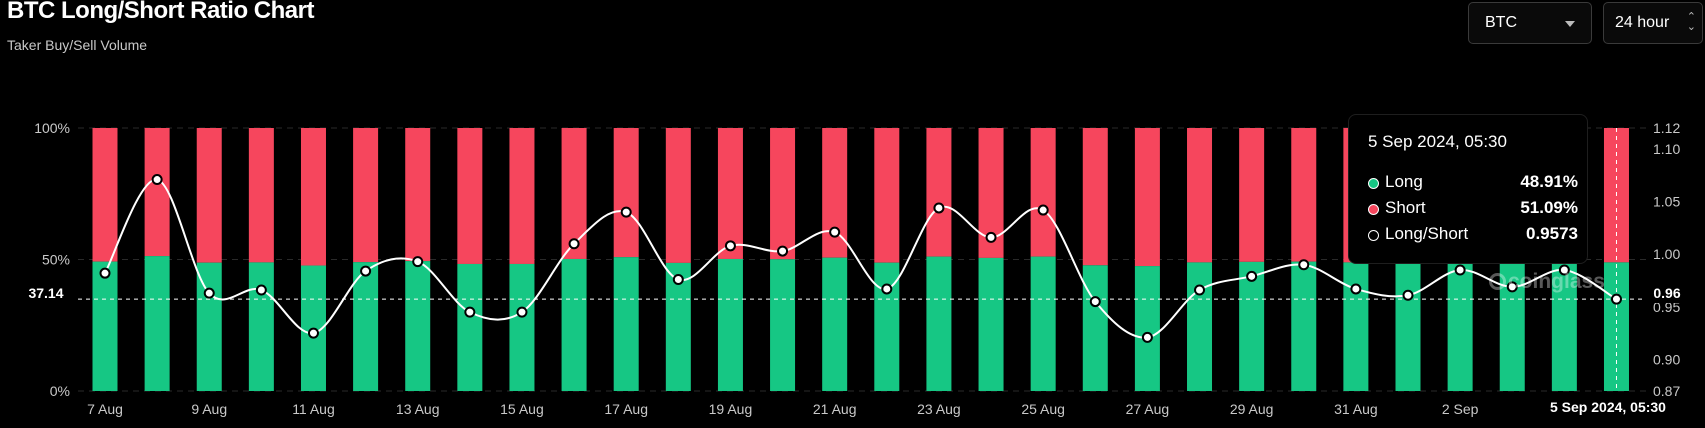 The width and height of the screenshot is (1705, 428). I want to click on tooltip-row-long: Long 48.91%, so click(1473, 184).